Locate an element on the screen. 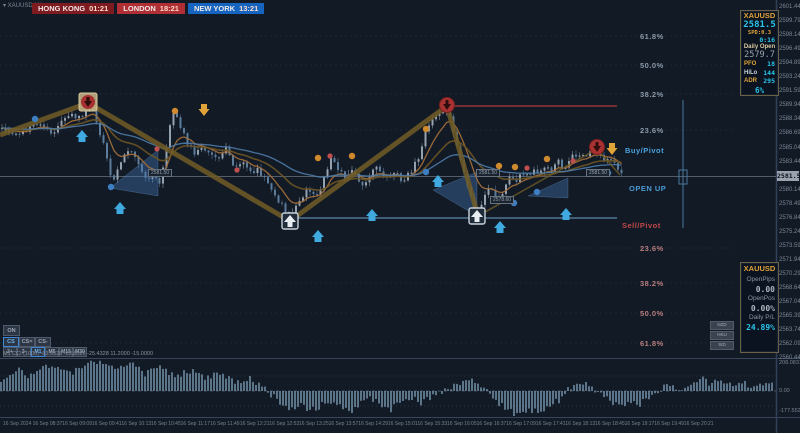 Image resolution: width=800 pixels, height=433 pixels. mini-button-sid: SID is located at coordinates (722, 345).